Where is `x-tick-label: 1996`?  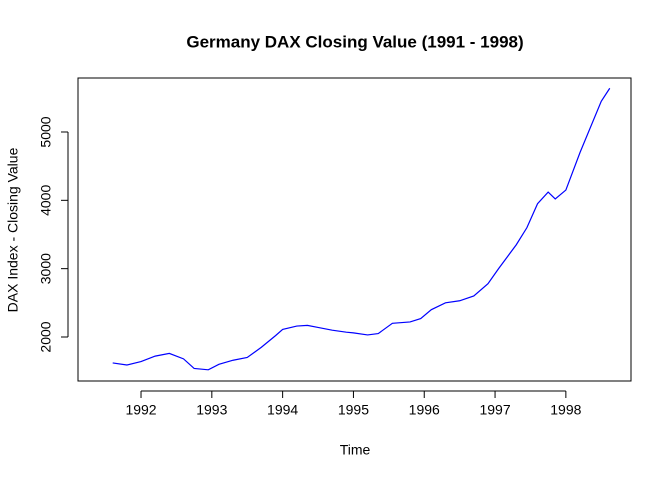 x-tick-label: 1996 is located at coordinates (424, 410).